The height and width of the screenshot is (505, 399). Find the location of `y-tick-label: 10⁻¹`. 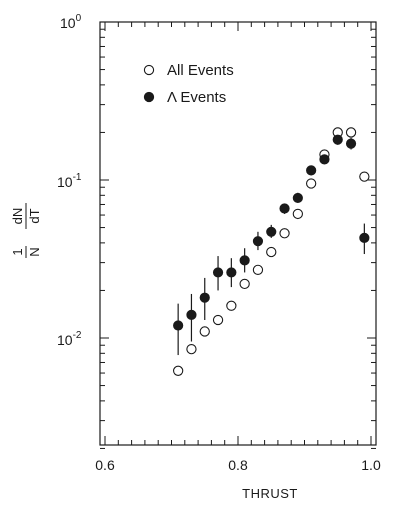

y-tick-label: 10⁻¹ is located at coordinates (69, 181).